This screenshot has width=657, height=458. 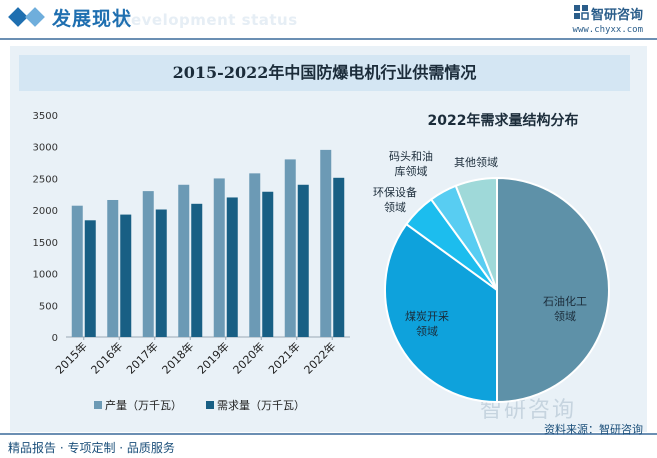 I want to click on brand-url: www.chyxx.com, so click(x=607, y=30).